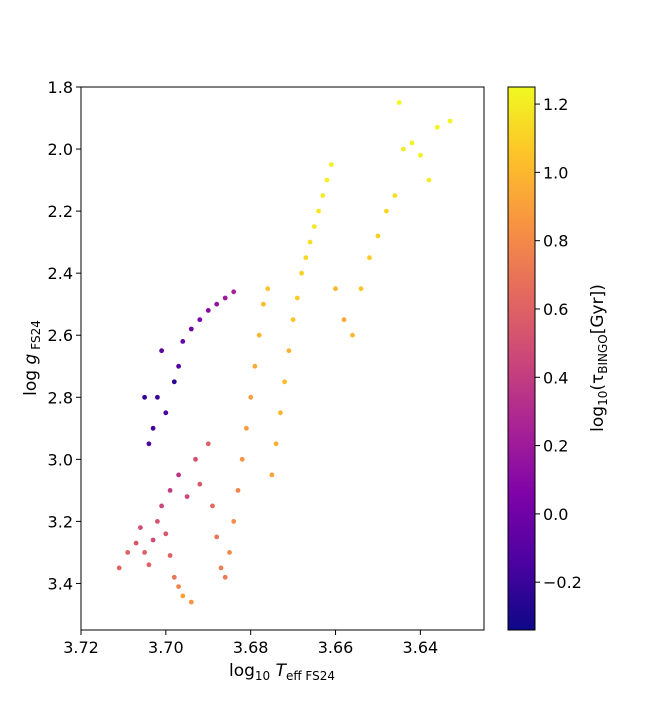 The height and width of the screenshot is (720, 648). What do you see at coordinates (336, 647) in the screenshot?
I see `x-tick-label: 3.66` at bounding box center [336, 647].